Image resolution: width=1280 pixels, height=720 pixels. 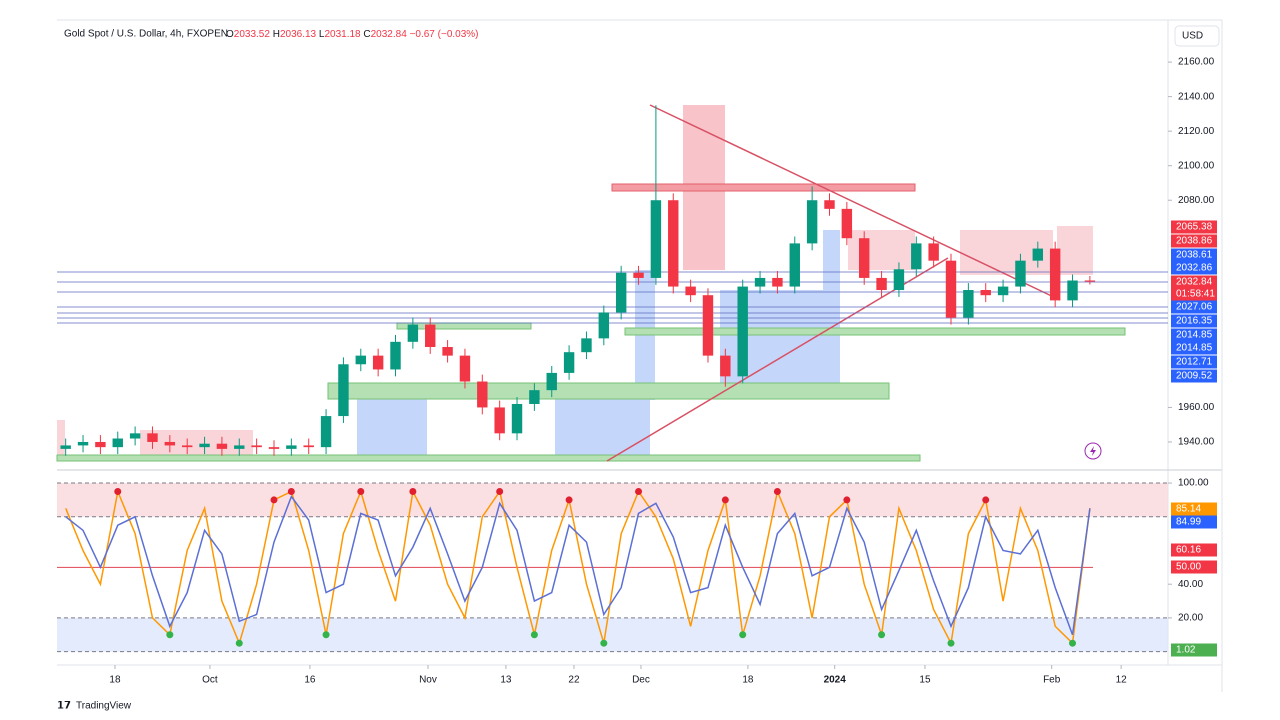 What do you see at coordinates (1193, 483) in the screenshot?
I see `y-tick-label: 100.00` at bounding box center [1193, 483].